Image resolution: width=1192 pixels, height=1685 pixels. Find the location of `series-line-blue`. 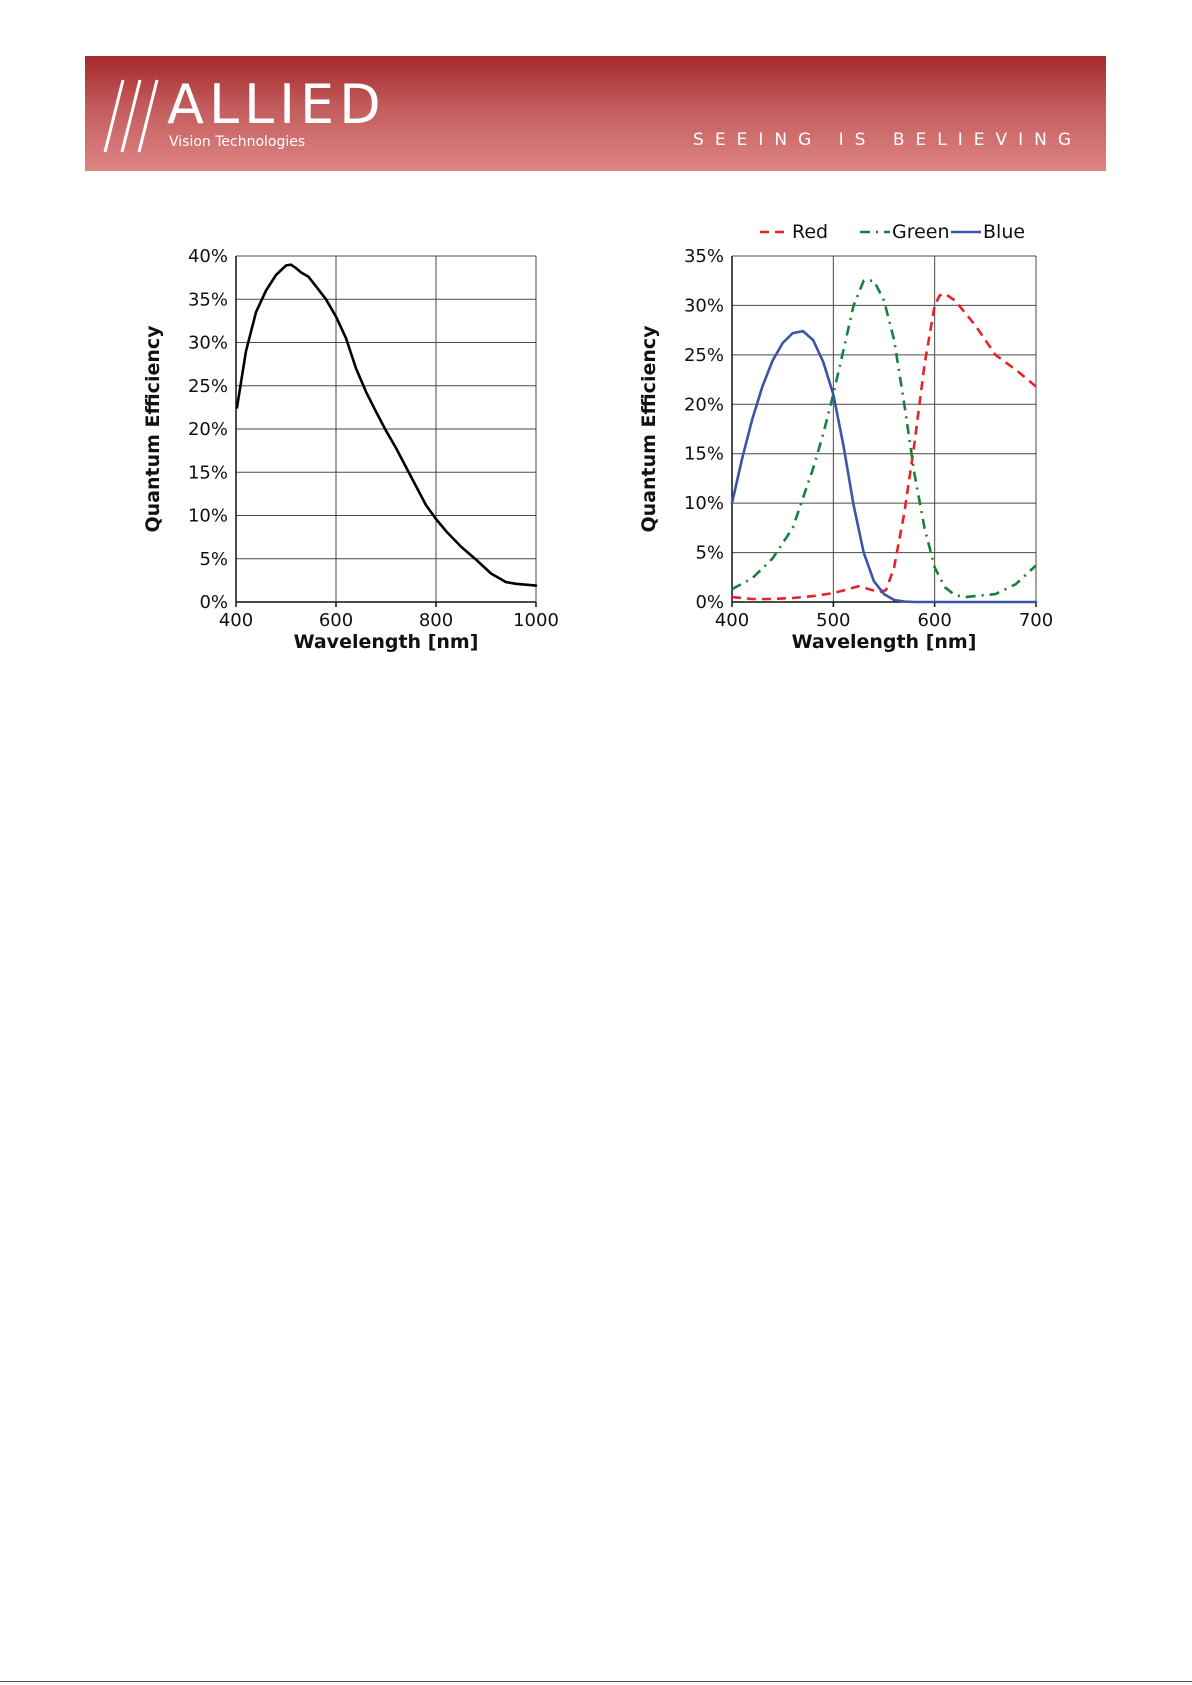

series-line-blue is located at coordinates (884, 466).